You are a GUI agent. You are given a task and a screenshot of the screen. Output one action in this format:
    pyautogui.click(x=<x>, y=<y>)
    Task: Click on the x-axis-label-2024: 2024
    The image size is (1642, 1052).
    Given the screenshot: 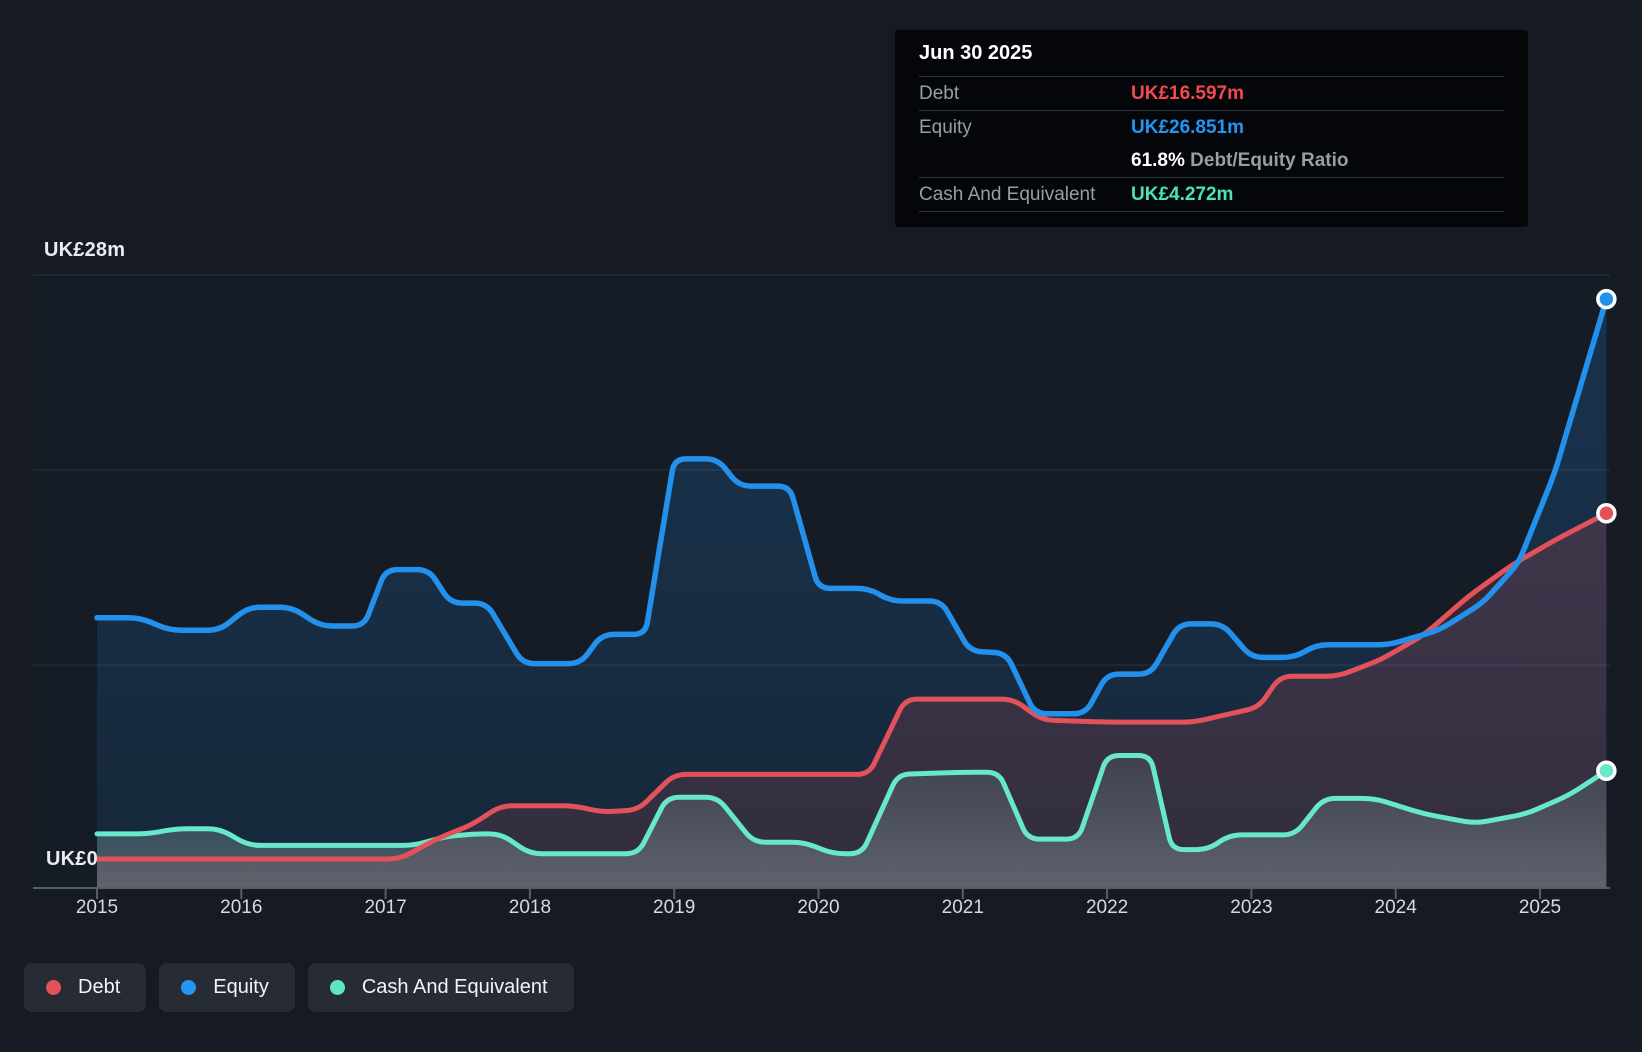 What is the action you would take?
    pyautogui.click(x=1395, y=907)
    